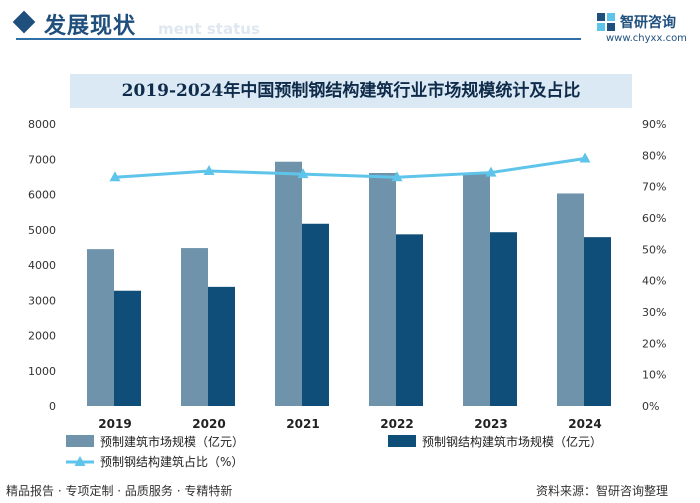 This screenshot has width=700, height=503. I want to click on right-tick-label: 10%, so click(654, 375).